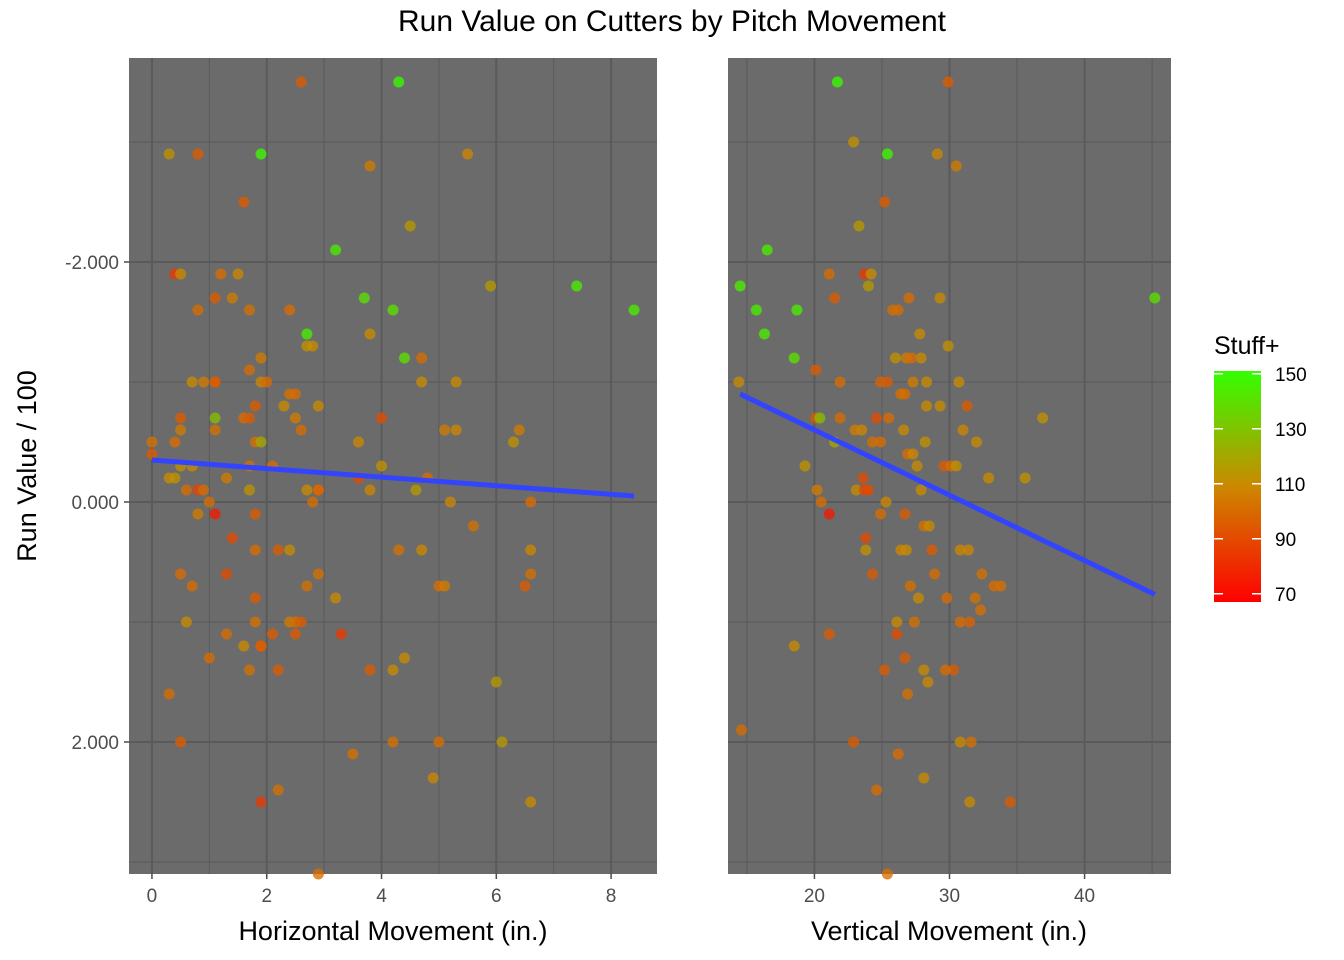 The image size is (1344, 960). I want to click on legend: Stuff+ 70 90 110 130 150, so click(1260, 469).